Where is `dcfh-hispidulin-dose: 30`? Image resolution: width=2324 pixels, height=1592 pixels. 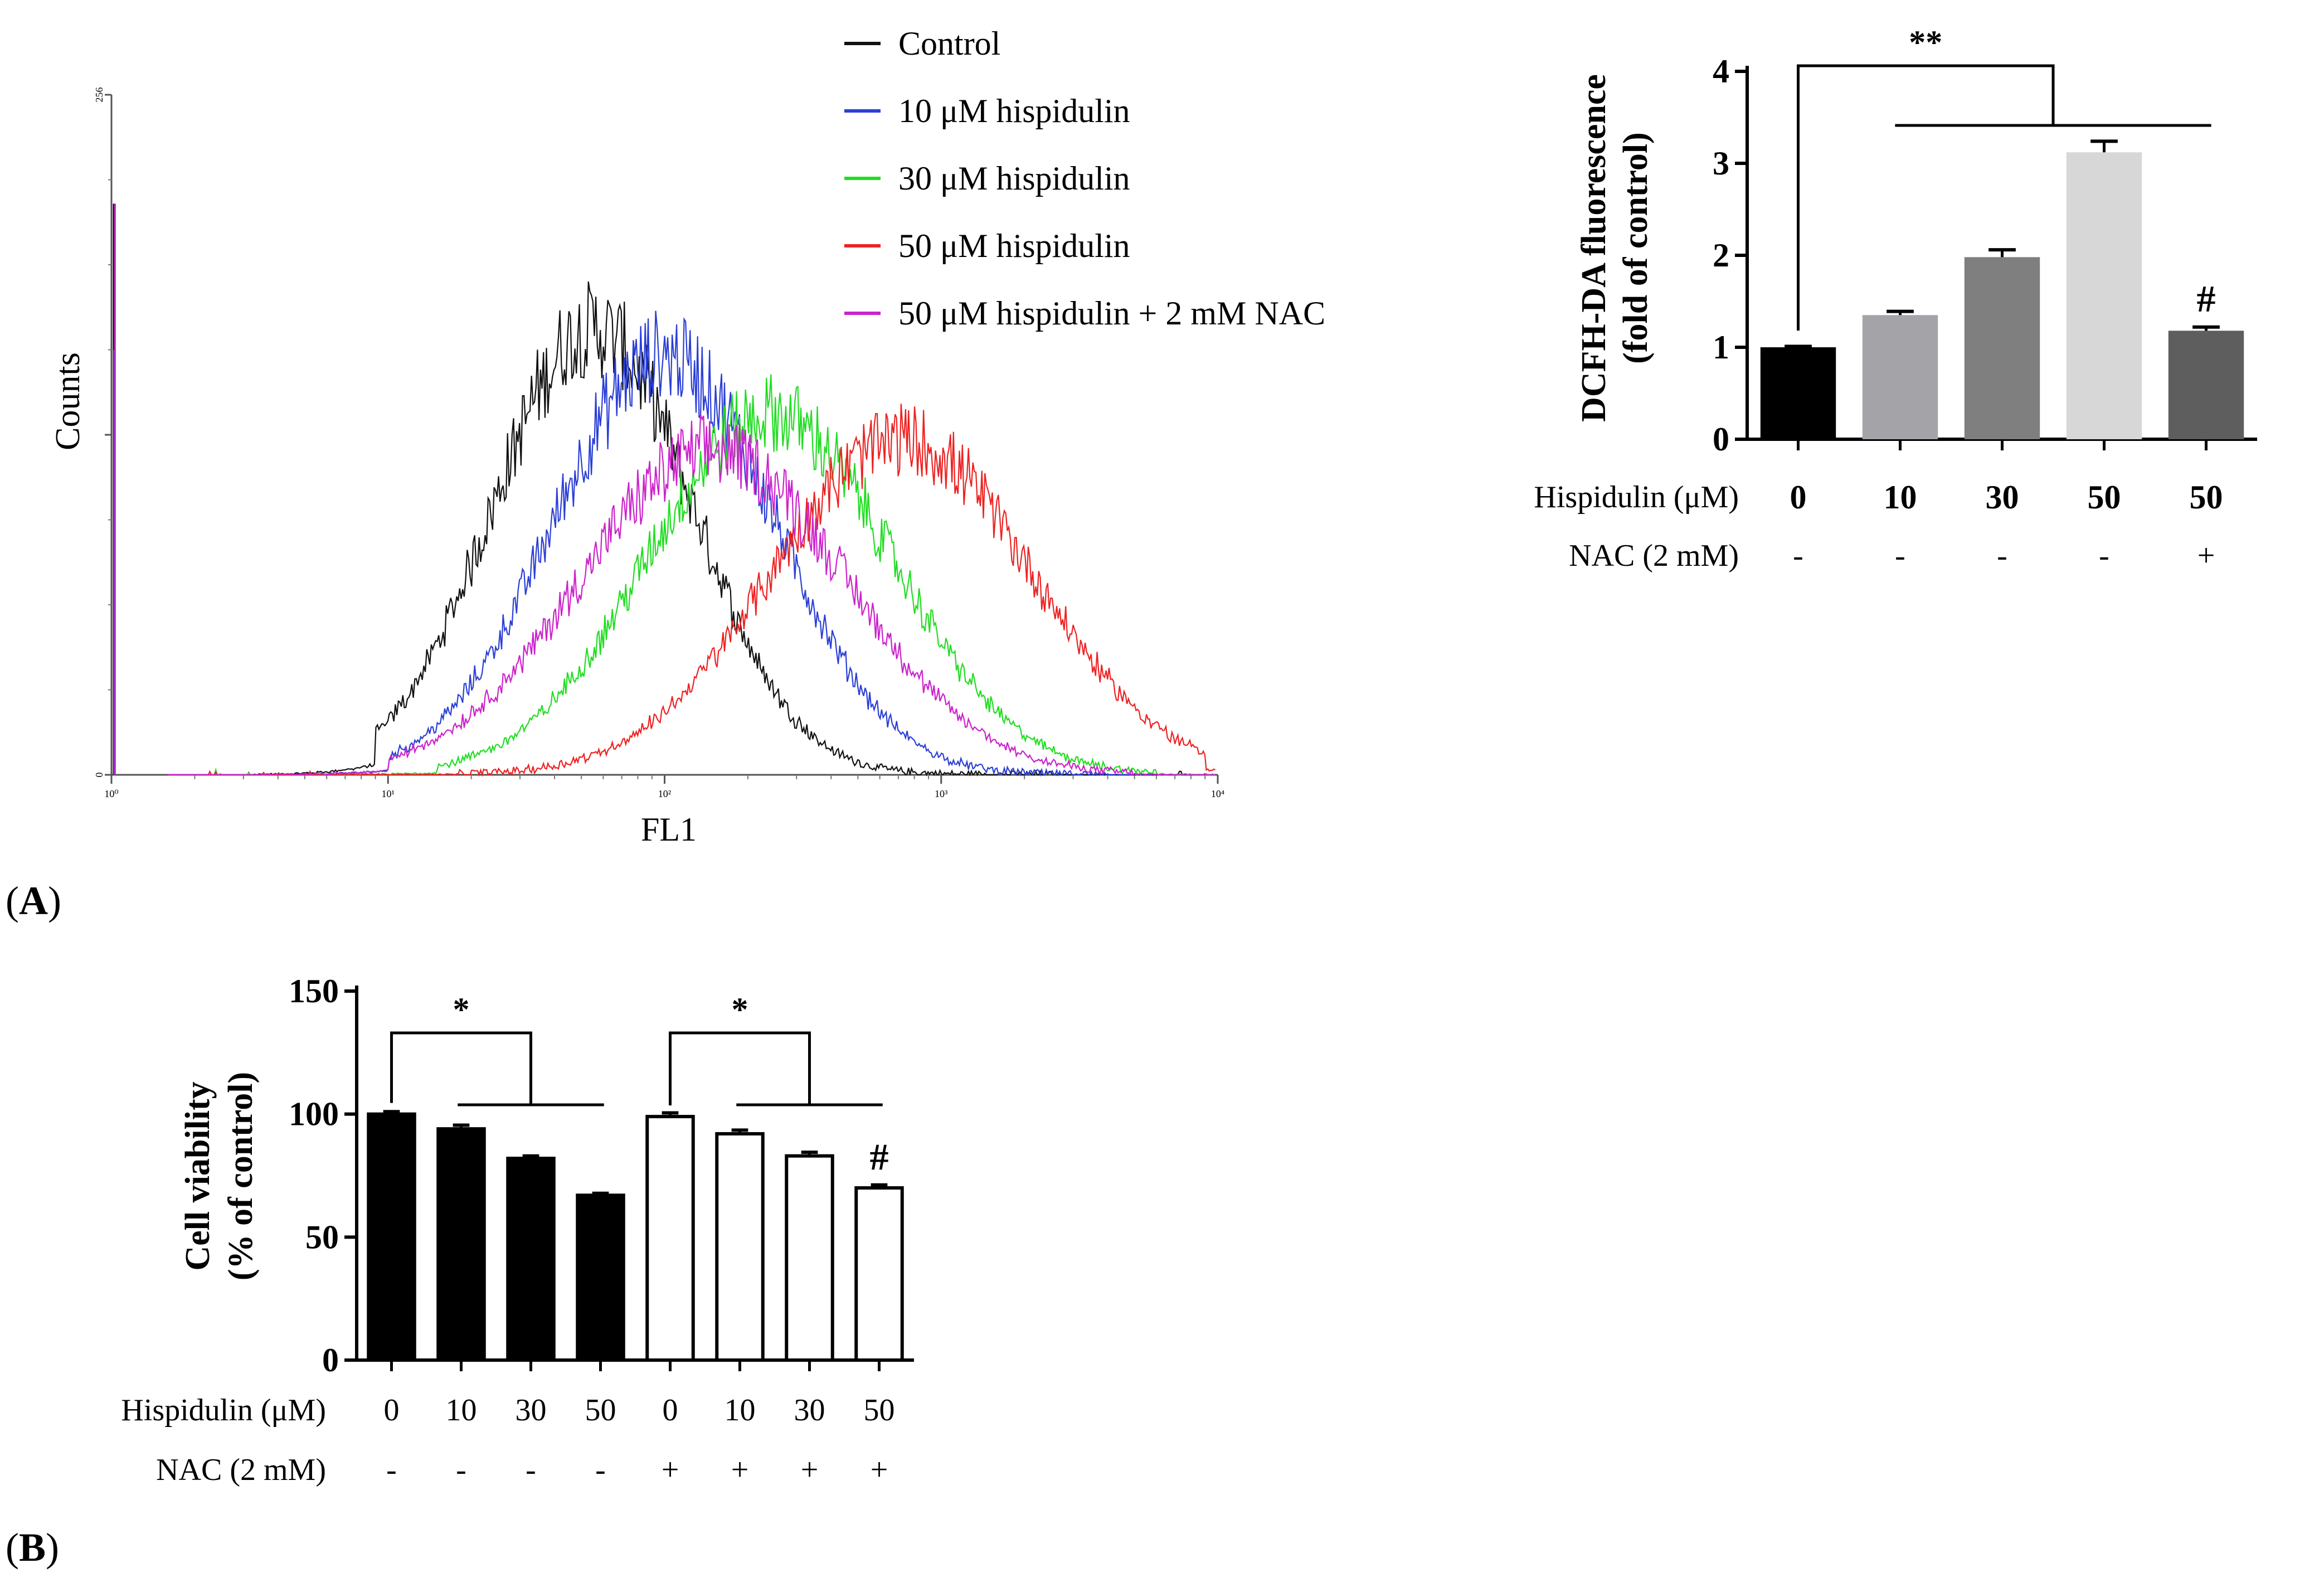 dcfh-hispidulin-dose: 30 is located at coordinates (2002, 497).